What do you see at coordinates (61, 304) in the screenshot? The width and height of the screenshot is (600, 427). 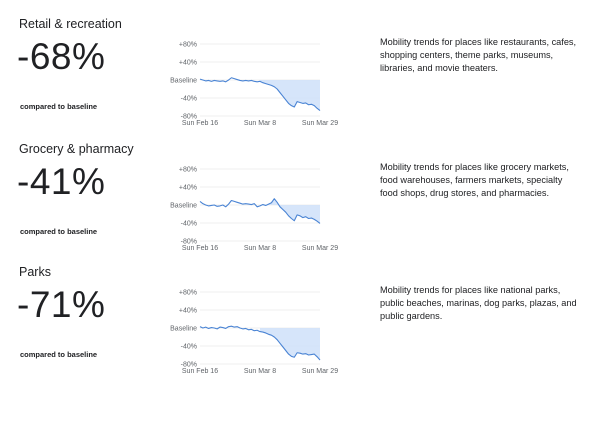 I see `headline-value: -71%` at bounding box center [61, 304].